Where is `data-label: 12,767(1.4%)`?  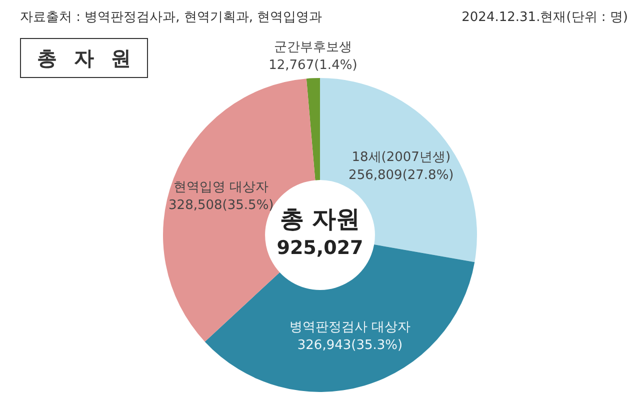
data-label: 12,767(1.4%) is located at coordinates (313, 66).